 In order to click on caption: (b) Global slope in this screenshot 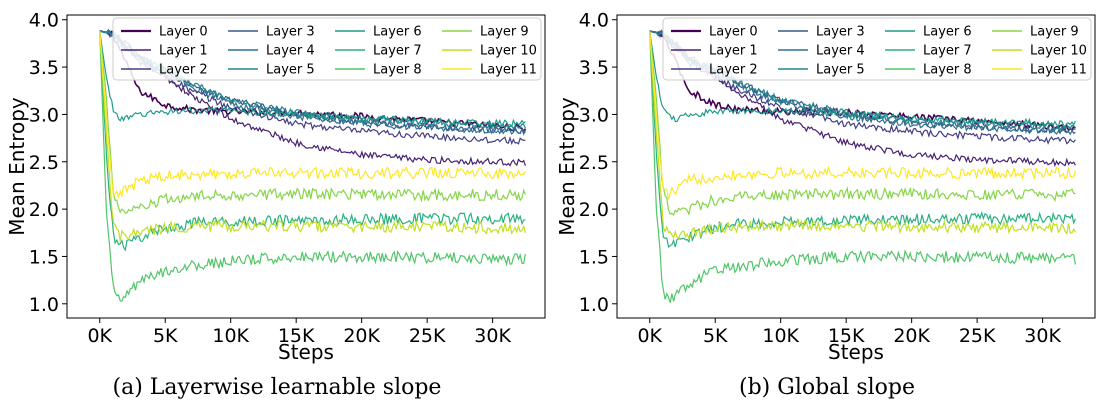, I will do `click(827, 387)`.